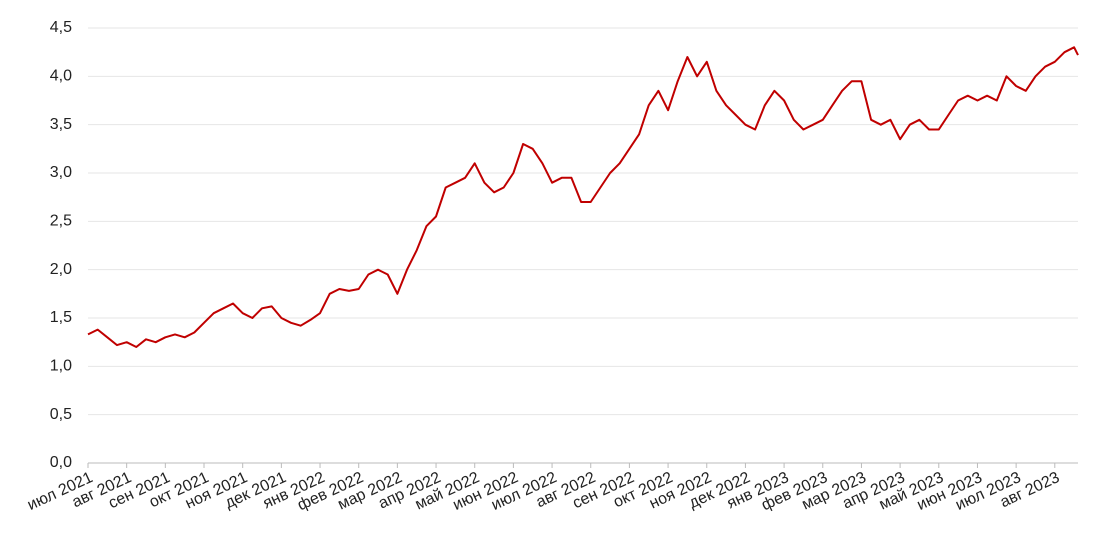  What do you see at coordinates (61, 172) in the screenshot?
I see `y-tick-label: 3,0` at bounding box center [61, 172].